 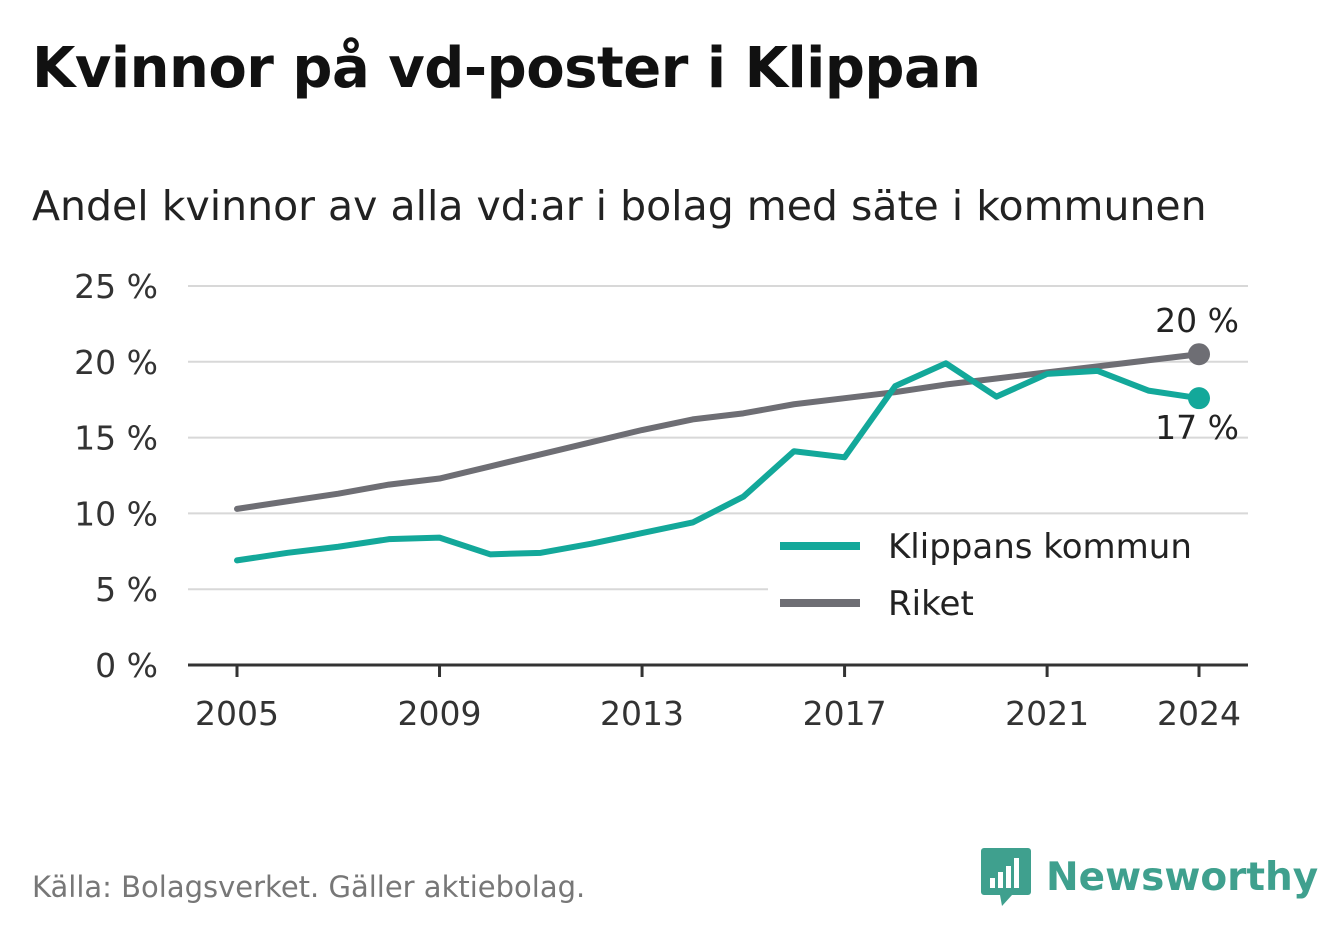 I want to click on y-tick-label: 20 %, so click(x=116, y=362).